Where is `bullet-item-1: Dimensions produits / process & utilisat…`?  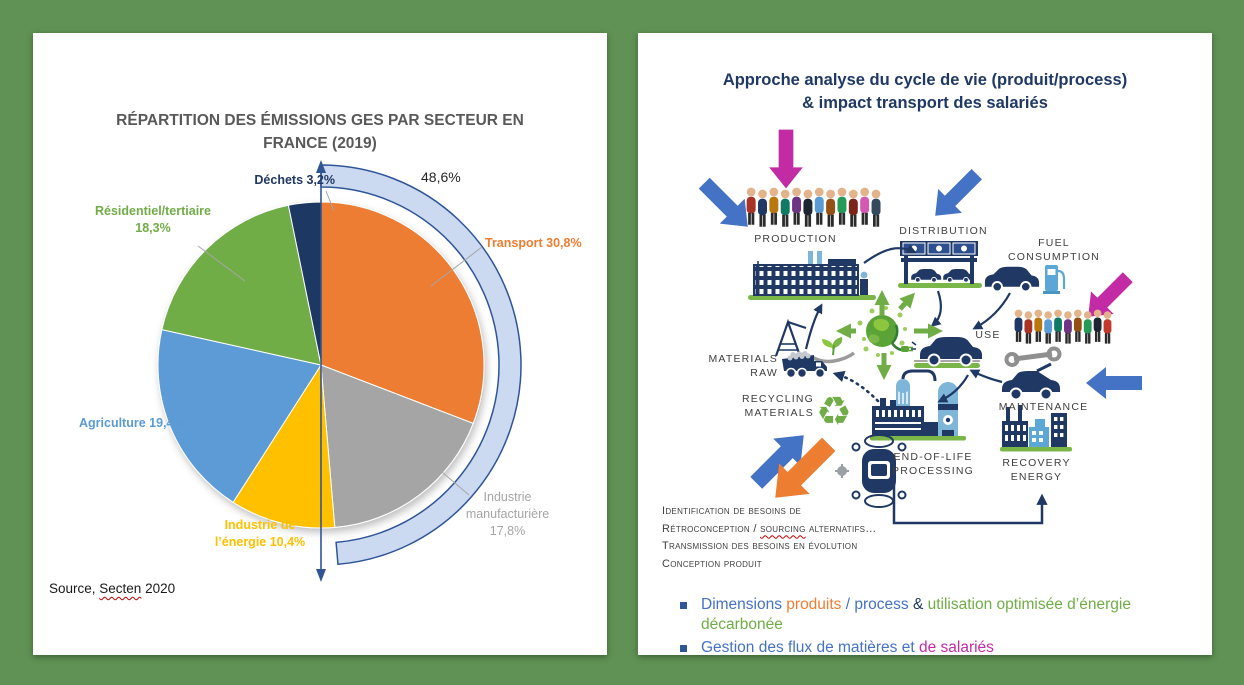
bullet-item-1: Dimensions produits / process & utilisat… is located at coordinates (932, 615).